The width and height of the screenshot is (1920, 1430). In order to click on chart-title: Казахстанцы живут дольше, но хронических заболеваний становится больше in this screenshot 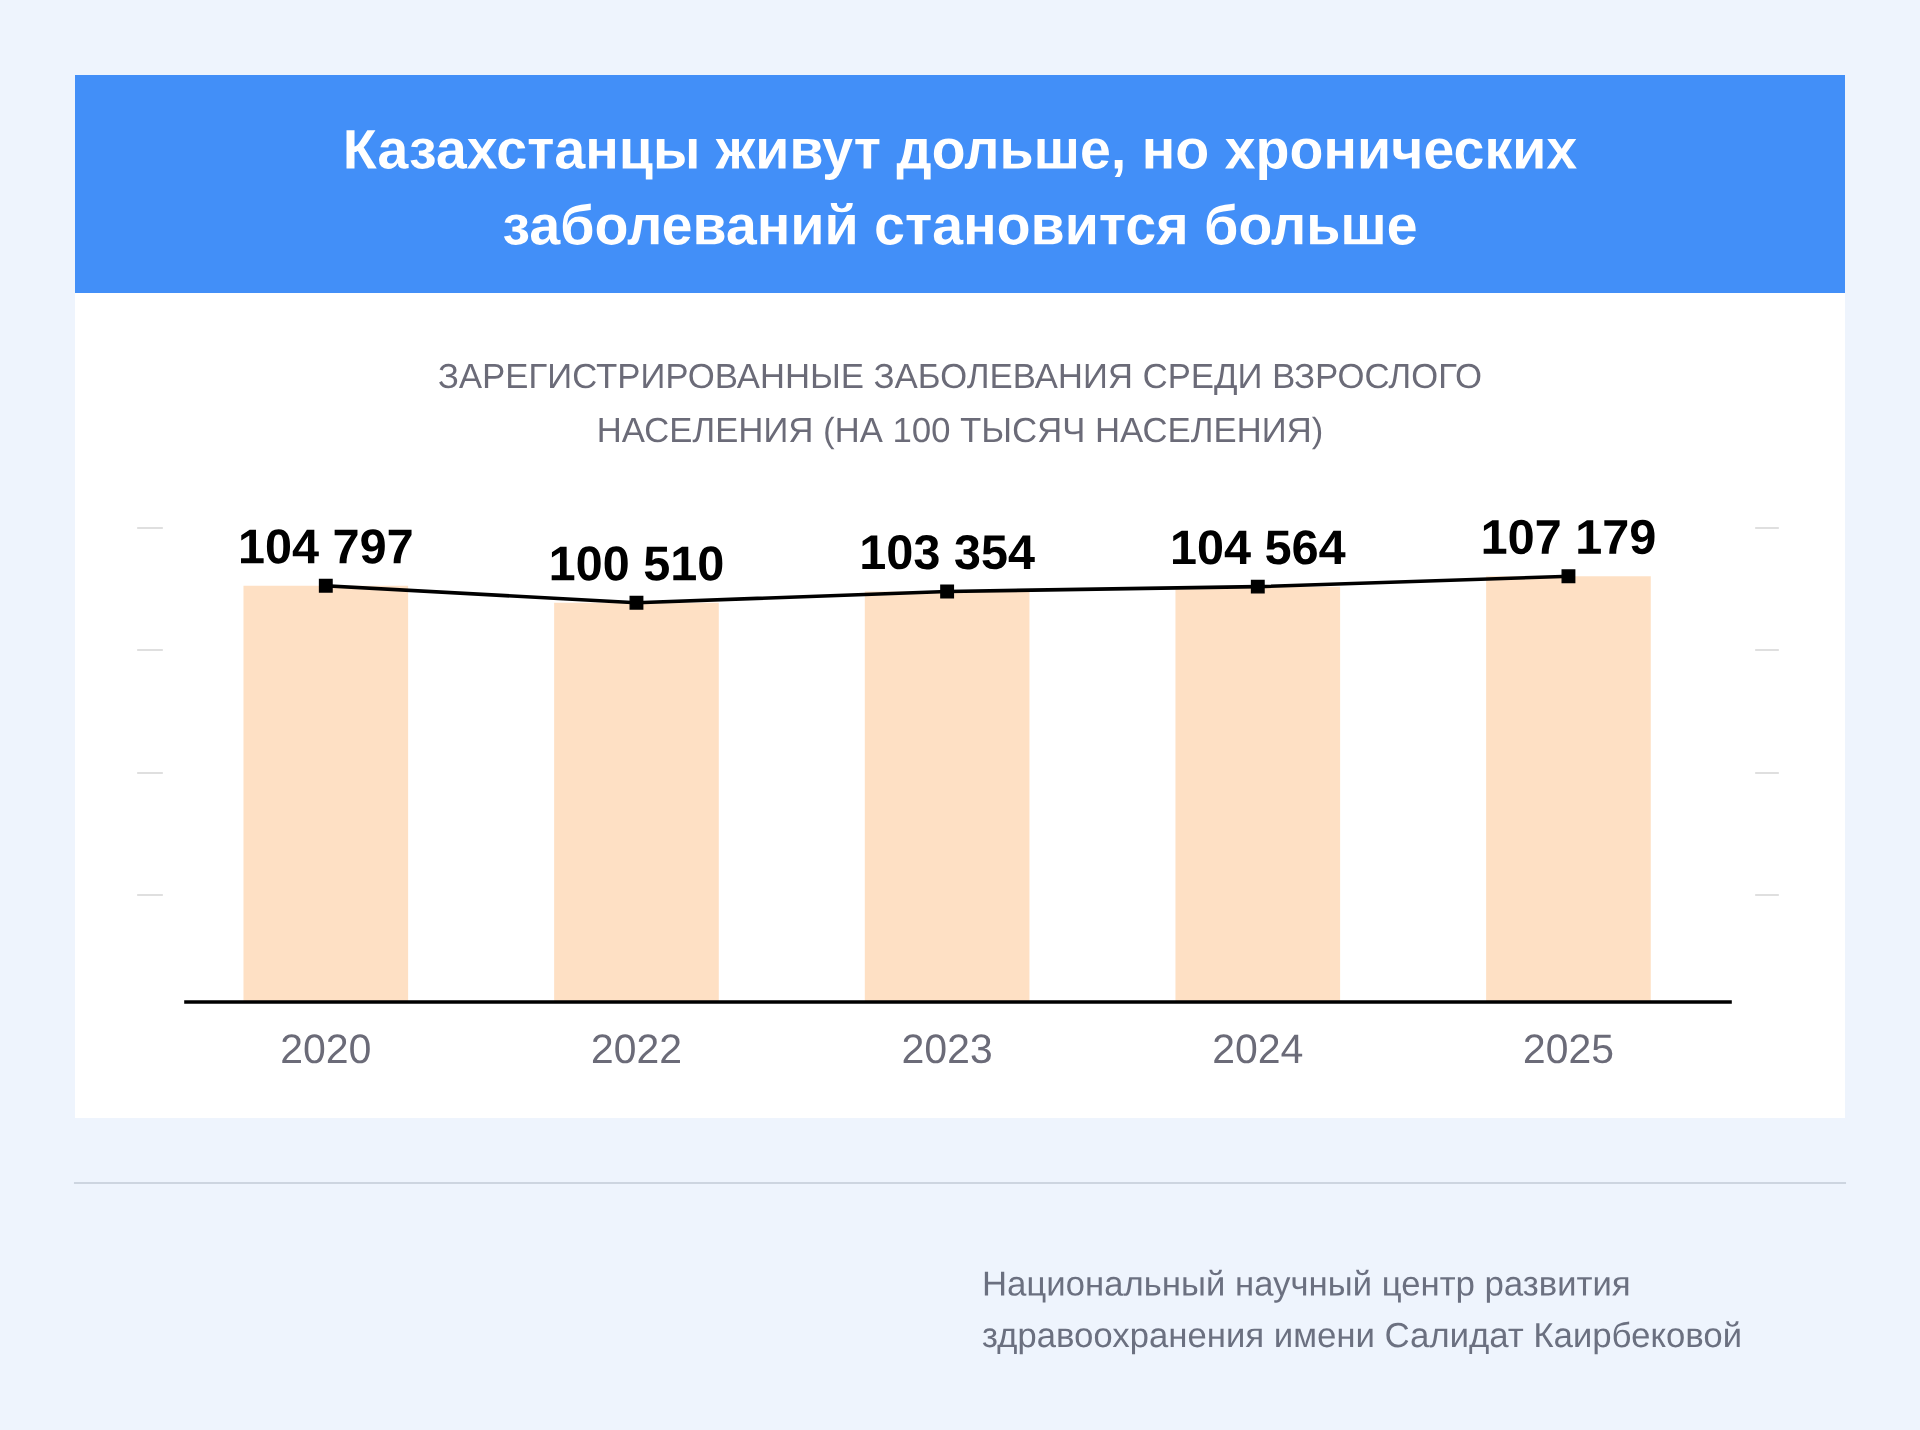, I will do `click(961, 187)`.